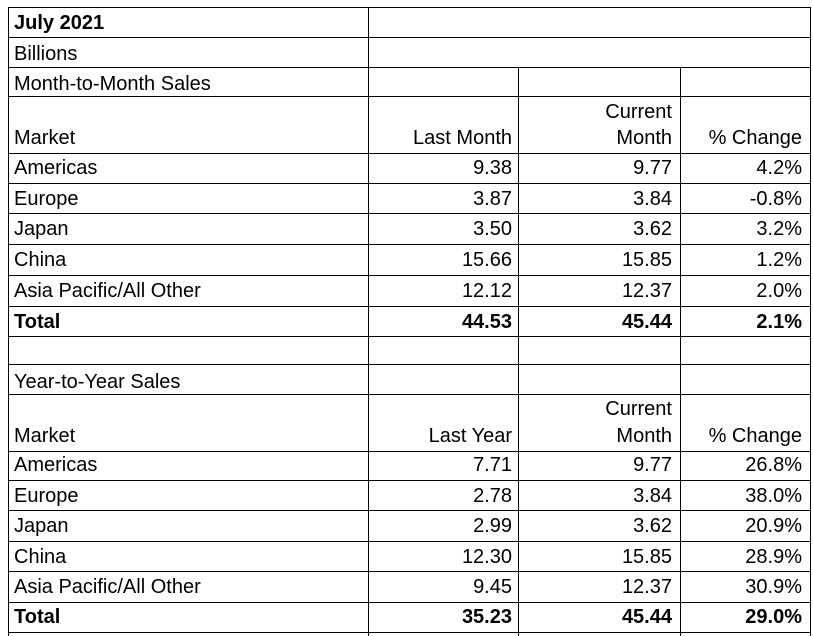  What do you see at coordinates (773, 617) in the screenshot?
I see `yty-total-pct: 29.0%` at bounding box center [773, 617].